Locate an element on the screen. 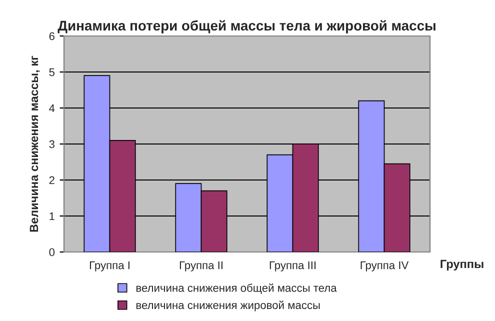  x-tick-label: Группа II is located at coordinates (201, 266).